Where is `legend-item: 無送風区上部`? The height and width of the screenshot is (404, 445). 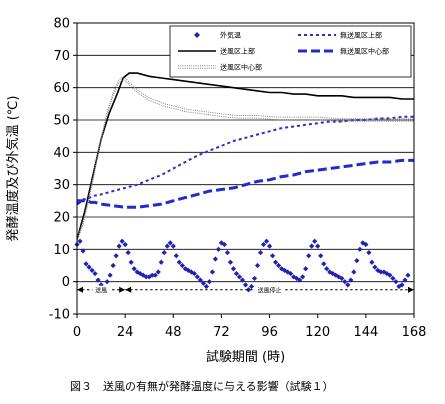
legend-item: 無送風区上部 is located at coordinates (340, 35).